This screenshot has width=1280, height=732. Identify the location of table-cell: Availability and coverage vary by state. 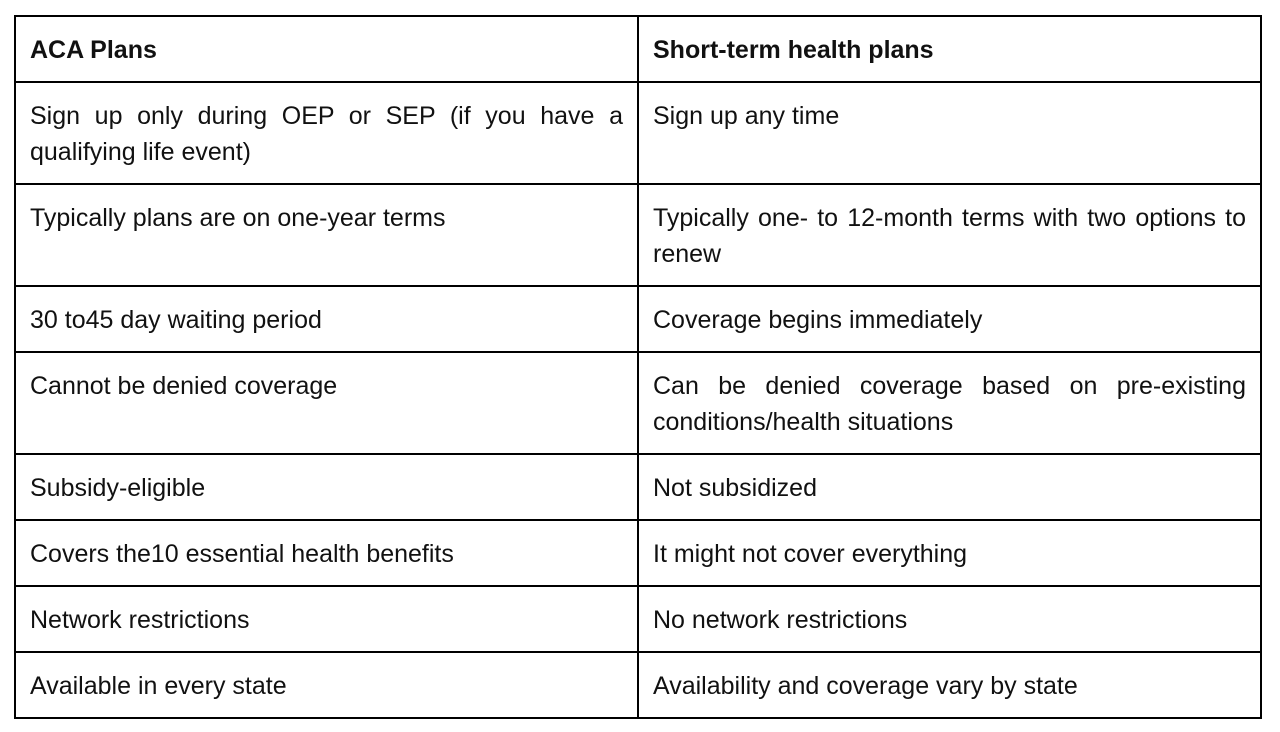
(949, 685).